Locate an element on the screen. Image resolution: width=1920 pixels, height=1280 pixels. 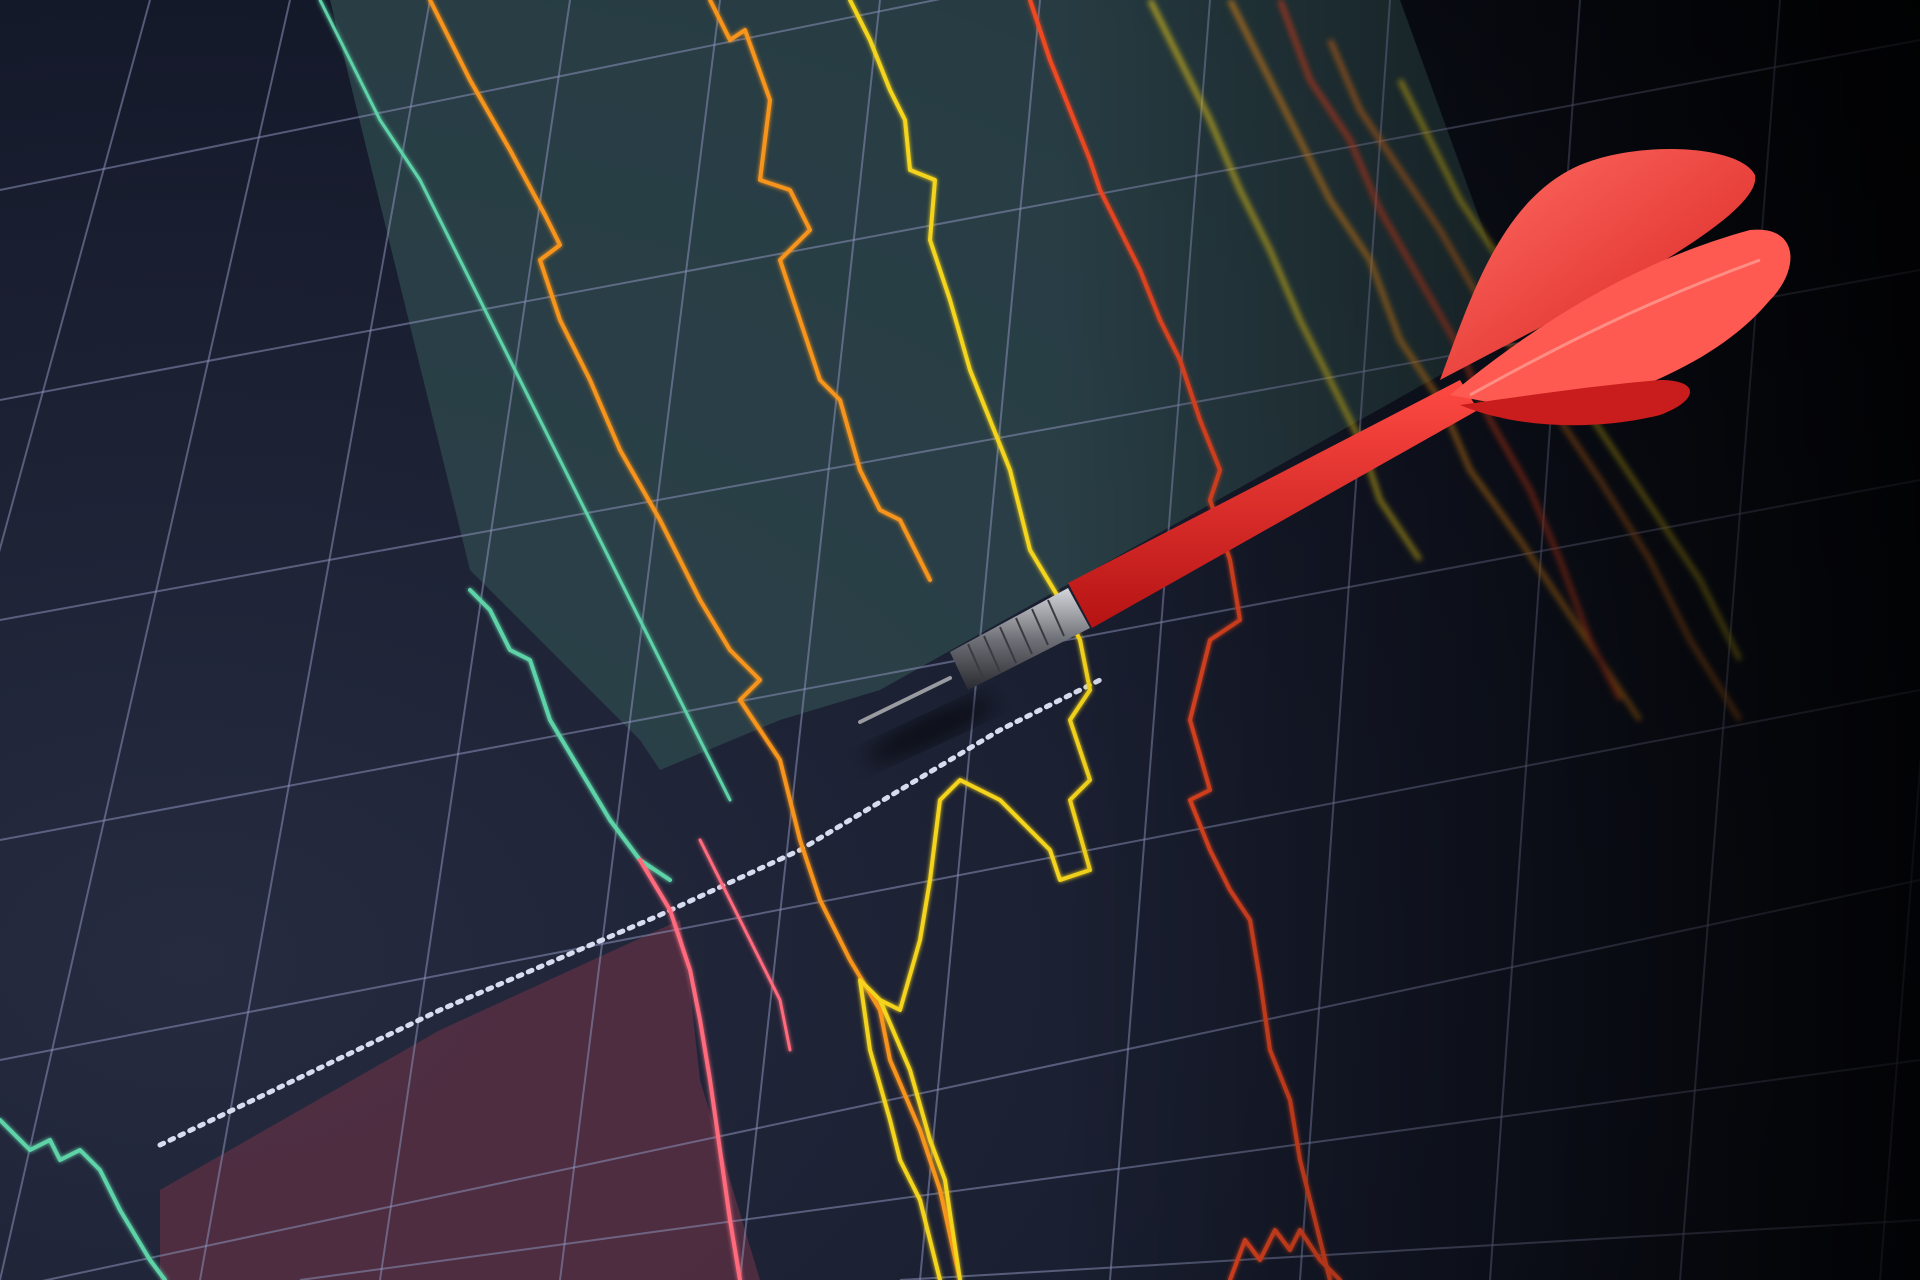
dart-shaft is located at coordinates (1273, 504).